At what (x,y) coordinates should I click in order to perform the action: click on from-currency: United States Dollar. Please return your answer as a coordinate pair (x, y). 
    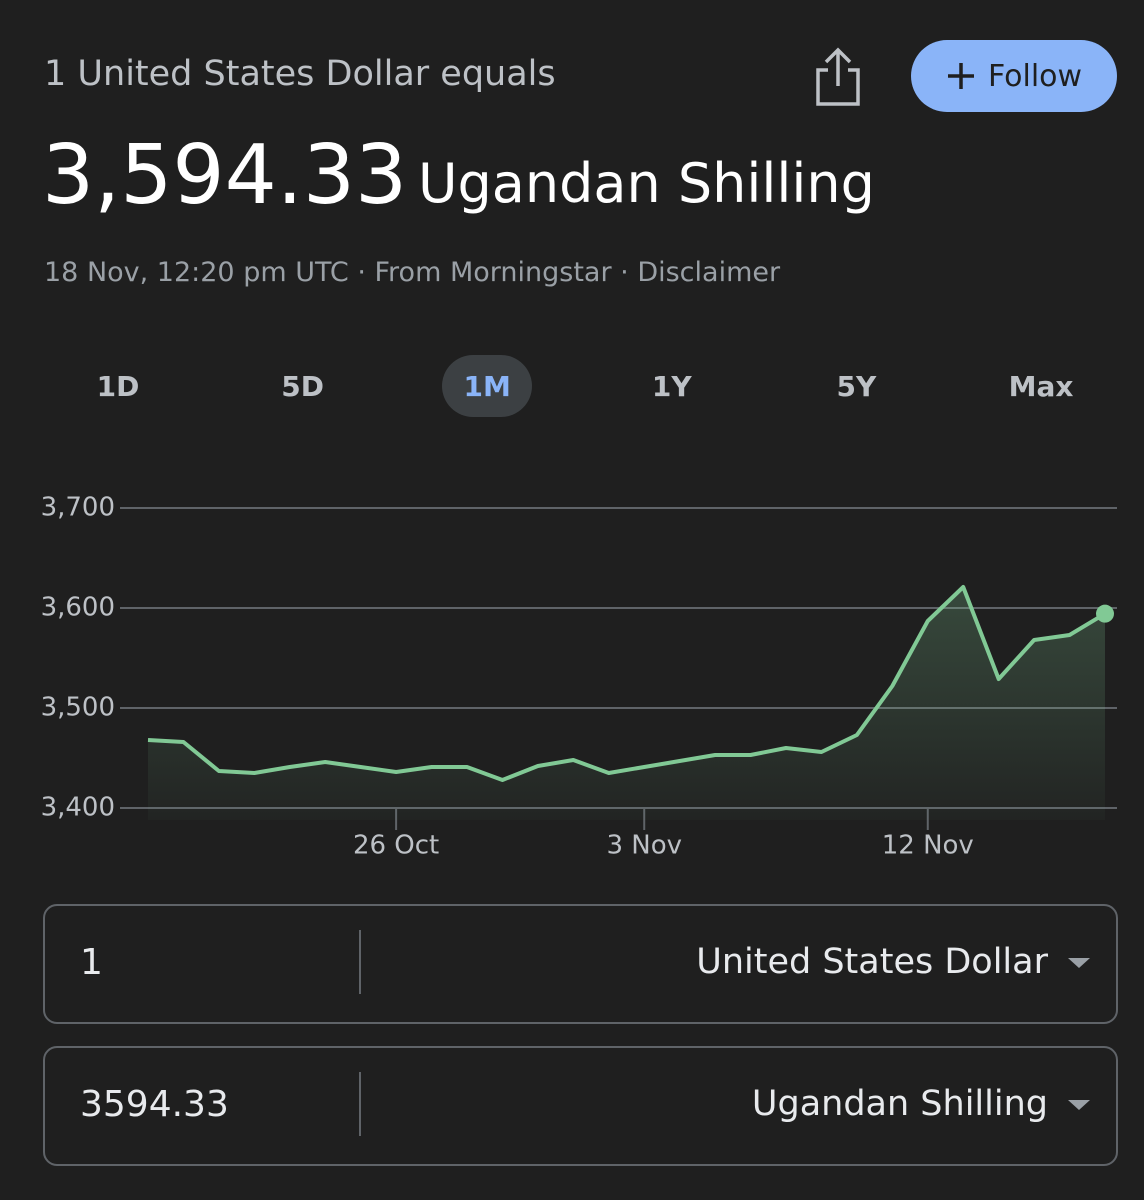
    Looking at the image, I should click on (872, 962).